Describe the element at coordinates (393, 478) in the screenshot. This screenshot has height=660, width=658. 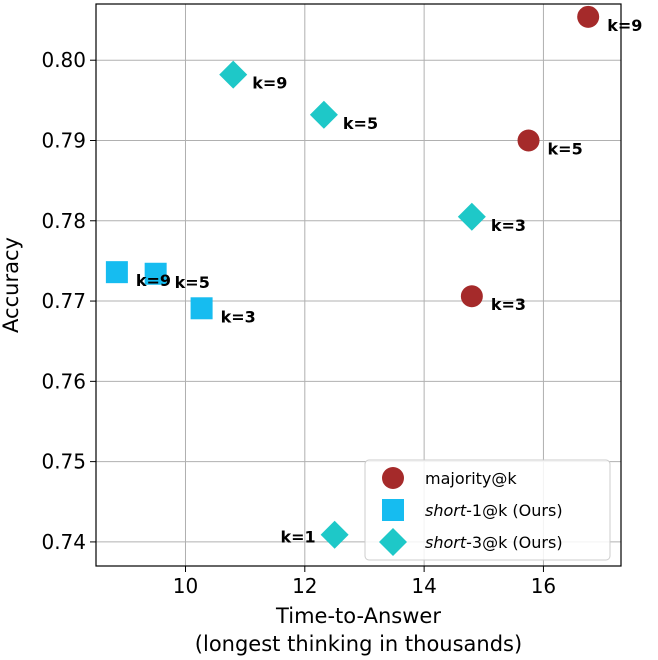
I see `legend-circle-icon` at that location.